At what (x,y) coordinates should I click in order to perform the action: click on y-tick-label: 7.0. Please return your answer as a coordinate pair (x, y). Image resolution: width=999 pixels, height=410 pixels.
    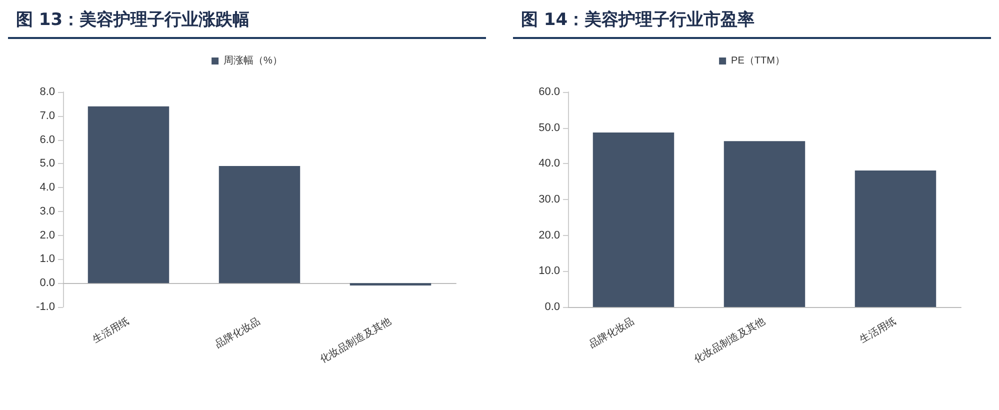
    Looking at the image, I should click on (47, 116).